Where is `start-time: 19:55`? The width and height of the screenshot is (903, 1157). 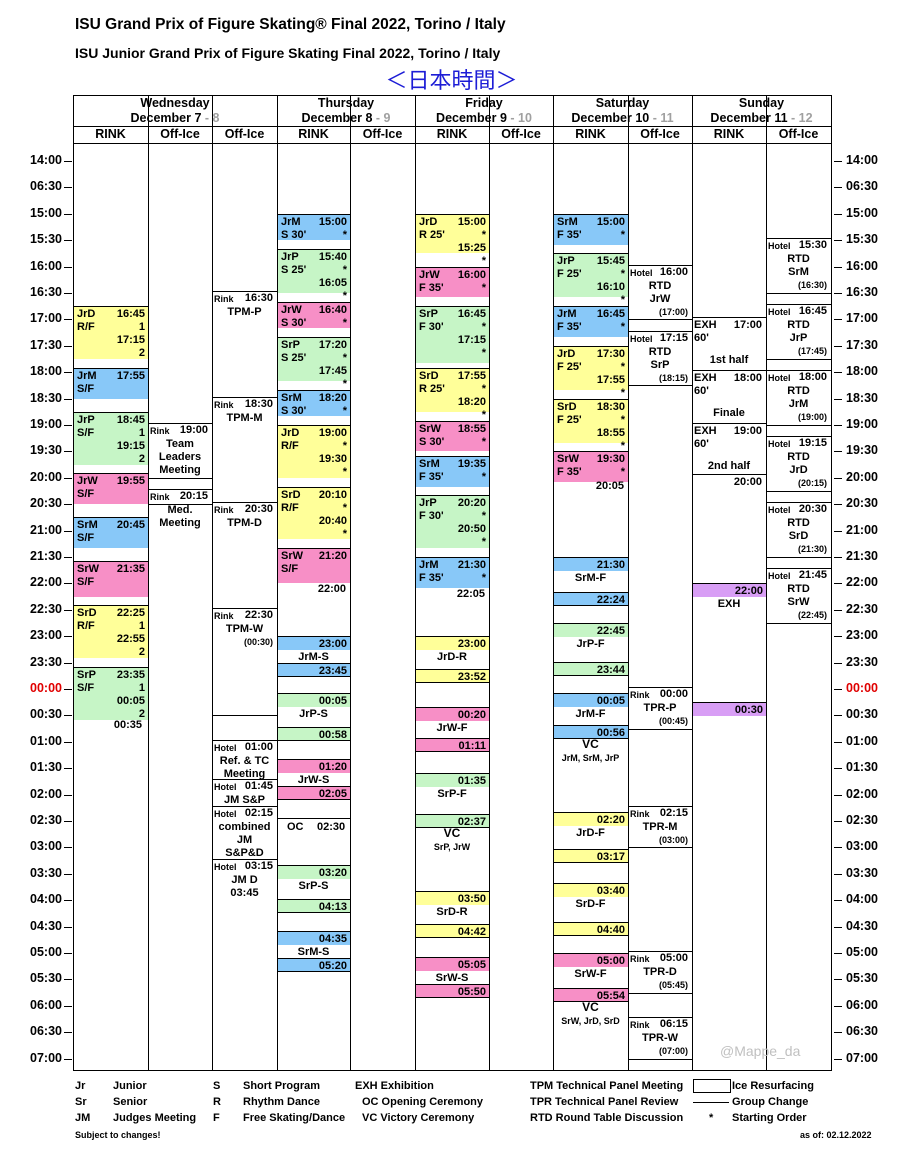 start-time: 19:55 is located at coordinates (130, 481).